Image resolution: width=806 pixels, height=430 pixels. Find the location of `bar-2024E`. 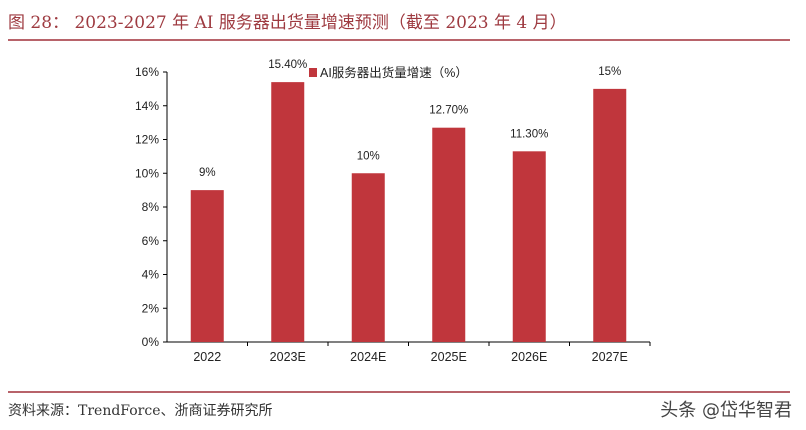

bar-2024E is located at coordinates (368, 257).